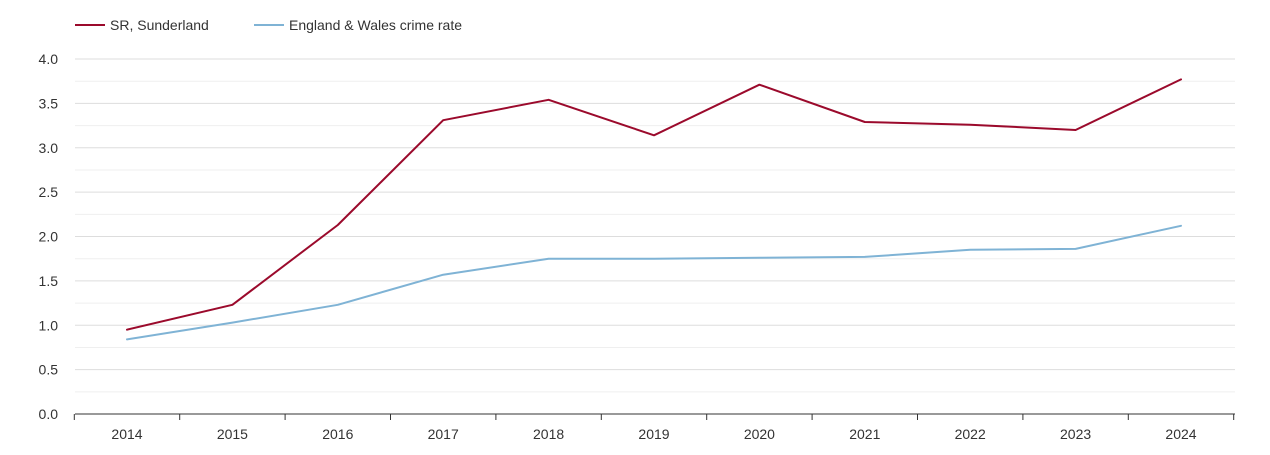 The image size is (1270, 455). I want to click on legend-item: SR, Sunderland, so click(142, 25).